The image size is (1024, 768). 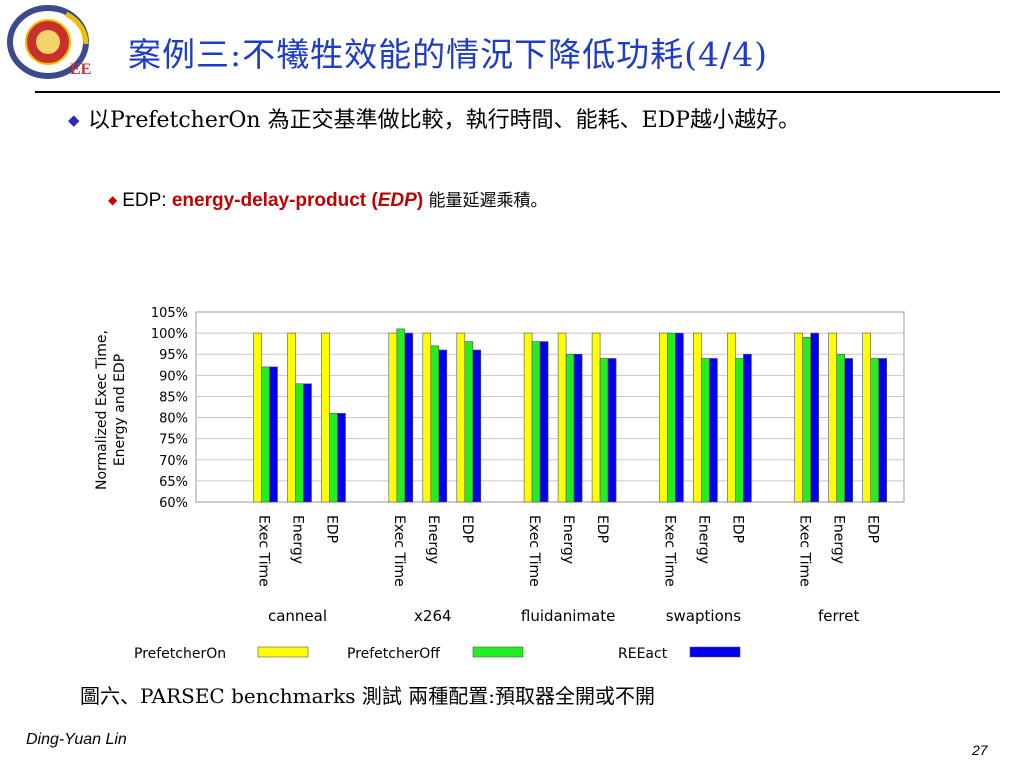 What do you see at coordinates (169, 313) in the screenshot?
I see `y-tick-label: 105%` at bounding box center [169, 313].